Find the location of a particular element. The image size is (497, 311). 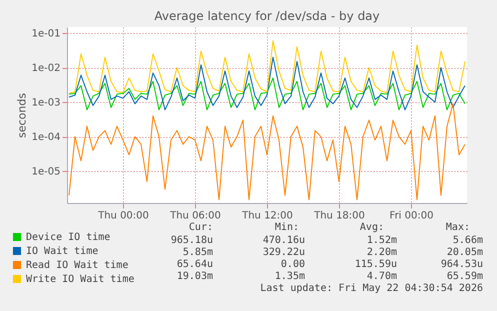

y-tick-label: 1e-01 is located at coordinates (46, 34).